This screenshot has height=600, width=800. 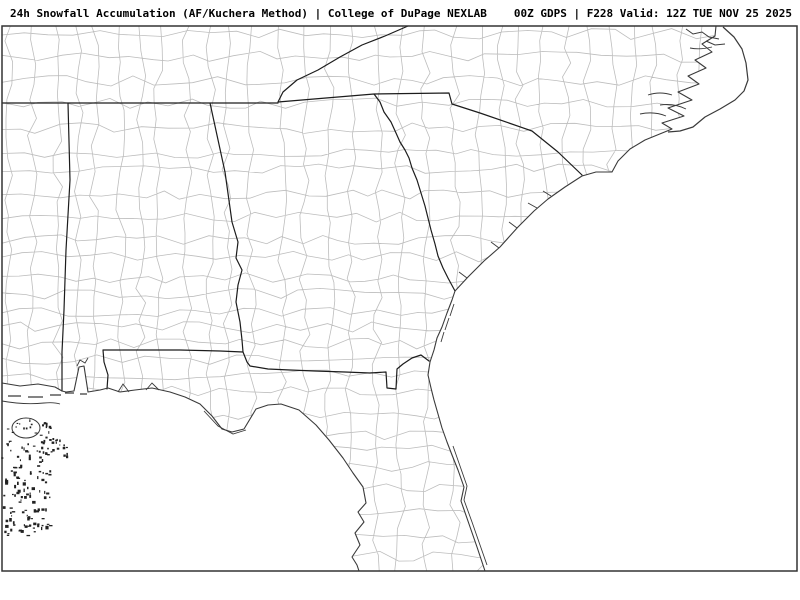 I want to click on coastal-islands-inlets, so click(x=496, y=266).